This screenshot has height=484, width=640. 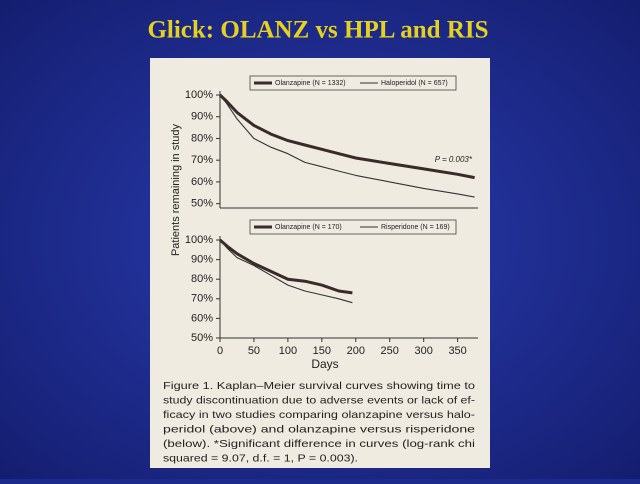 What do you see at coordinates (220, 351) in the screenshot?
I see `x-tick-label: 0` at bounding box center [220, 351].